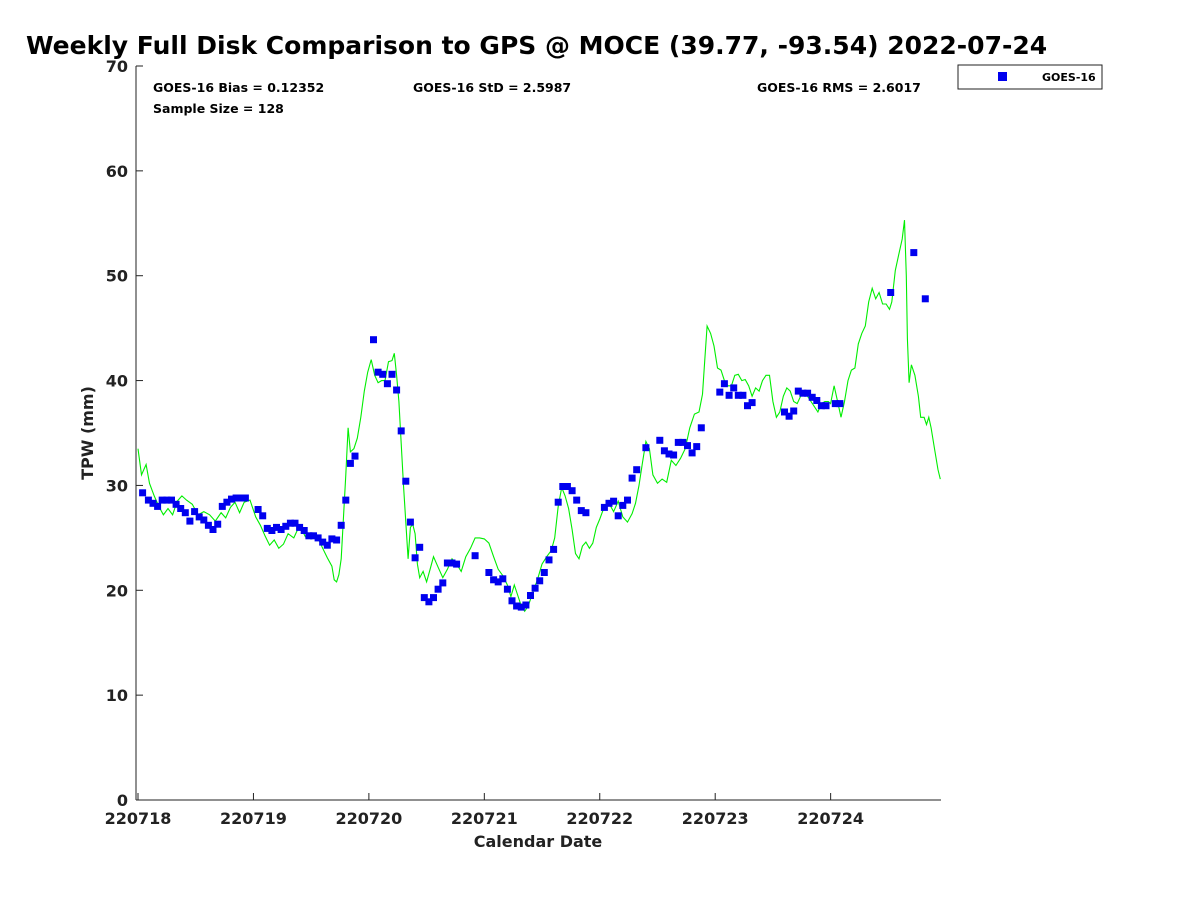  I want to click on stat-rms: GOES-16 RMS = 2.6017, so click(839, 87).